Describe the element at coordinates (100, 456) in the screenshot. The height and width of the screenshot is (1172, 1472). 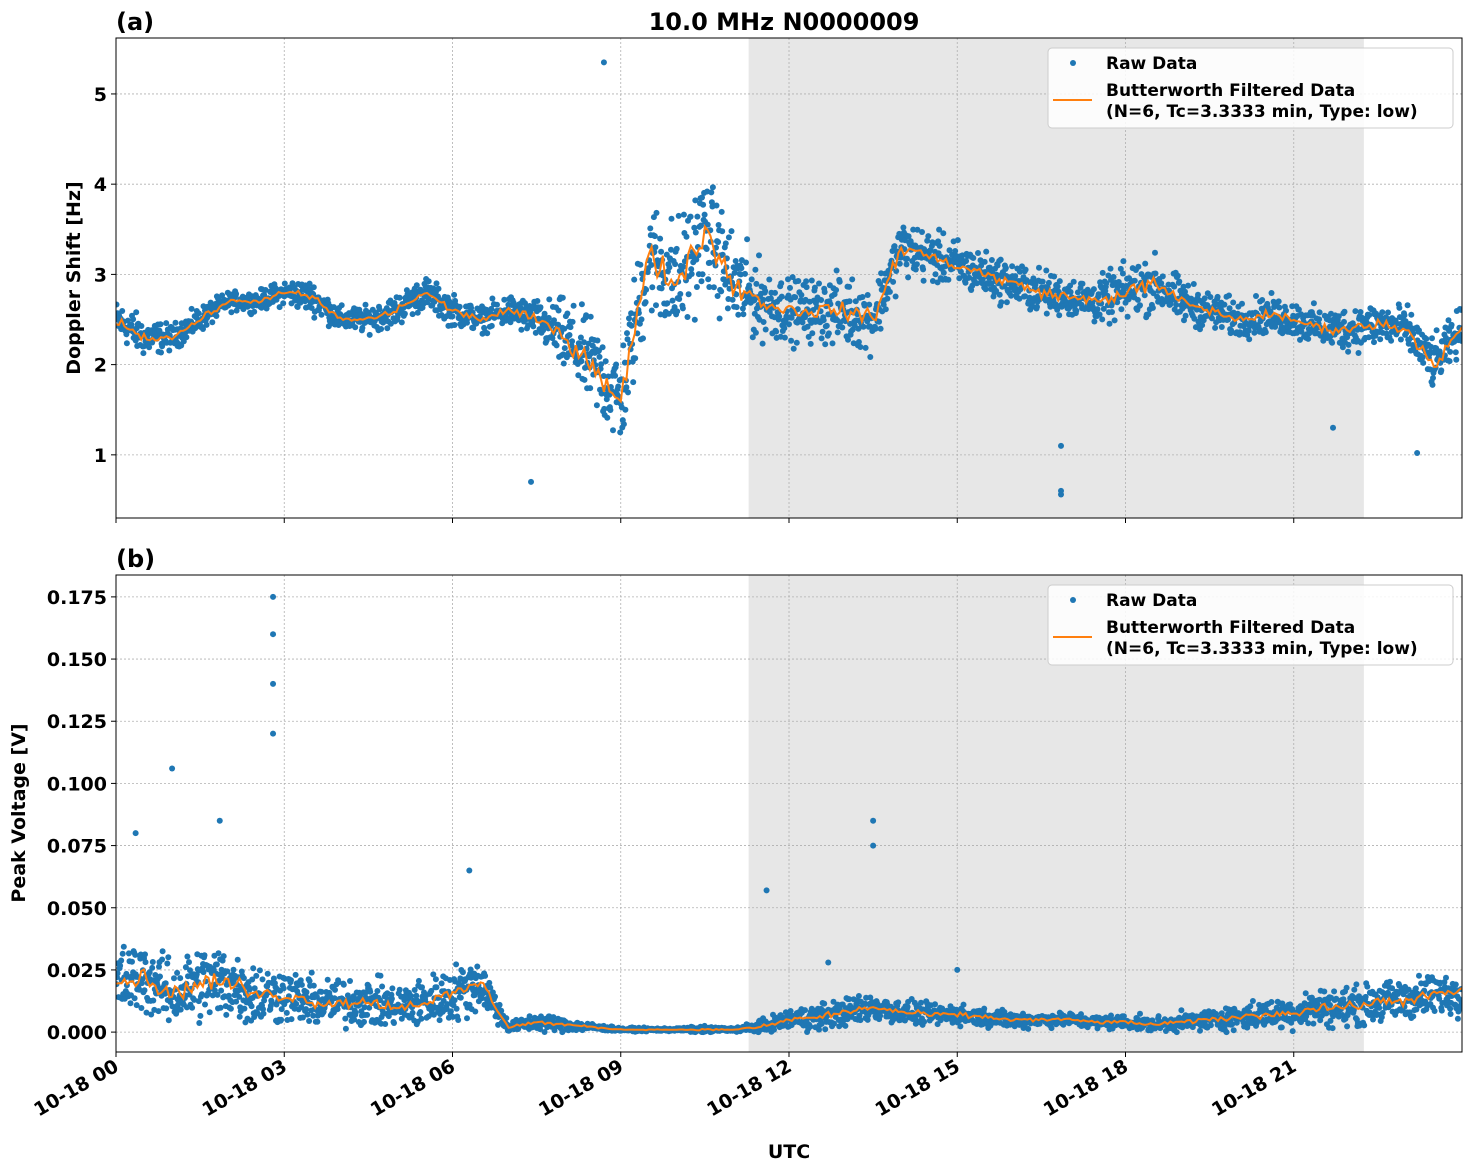
I see `y-tick-label: 1` at that location.